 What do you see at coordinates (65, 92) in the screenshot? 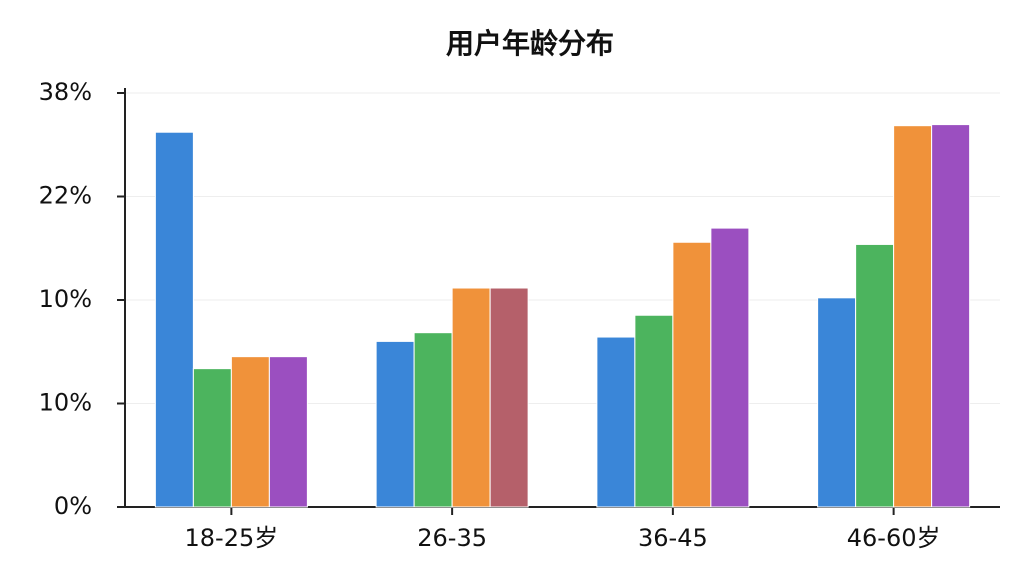
I see `y-tick-label: 38%` at bounding box center [65, 92].